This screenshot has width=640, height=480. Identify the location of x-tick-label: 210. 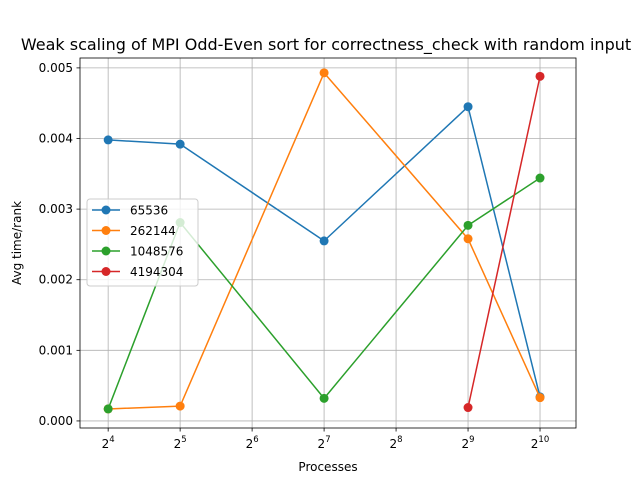
(540, 443).